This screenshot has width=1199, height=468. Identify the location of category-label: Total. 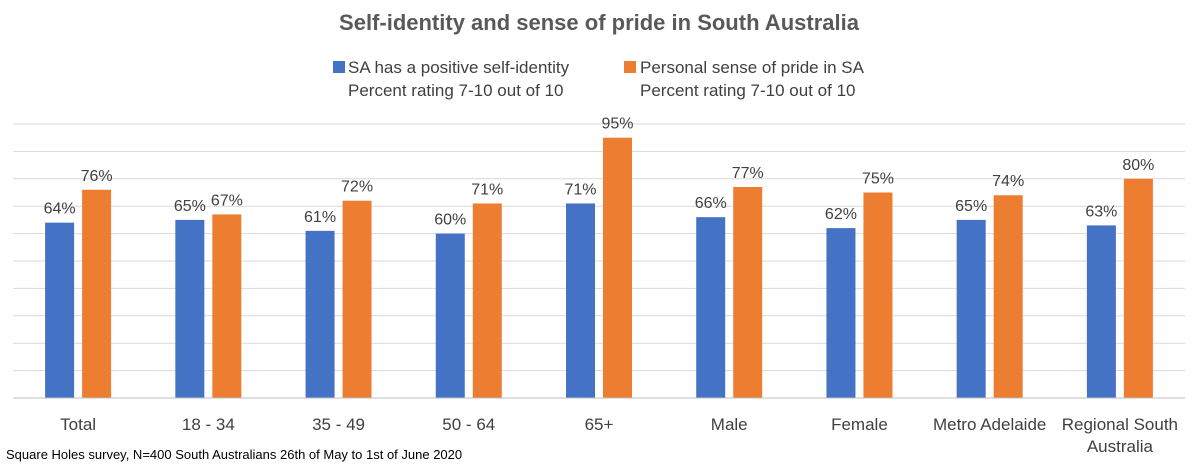
(78, 424).